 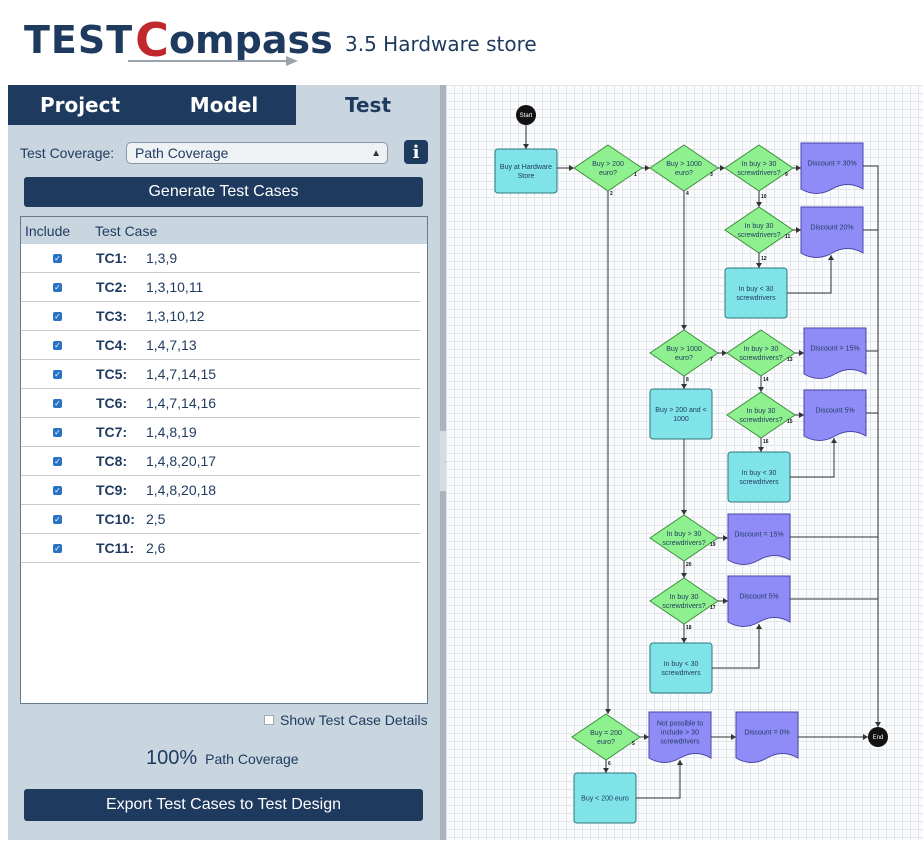 I want to click on decision-buy-over-1000-b-label: Buy > 1000 euro?, so click(x=684, y=354).